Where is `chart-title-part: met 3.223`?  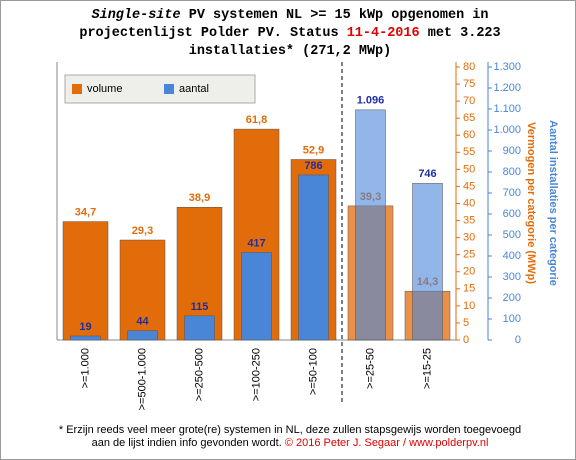 chart-title-part: met 3.223 is located at coordinates (460, 33).